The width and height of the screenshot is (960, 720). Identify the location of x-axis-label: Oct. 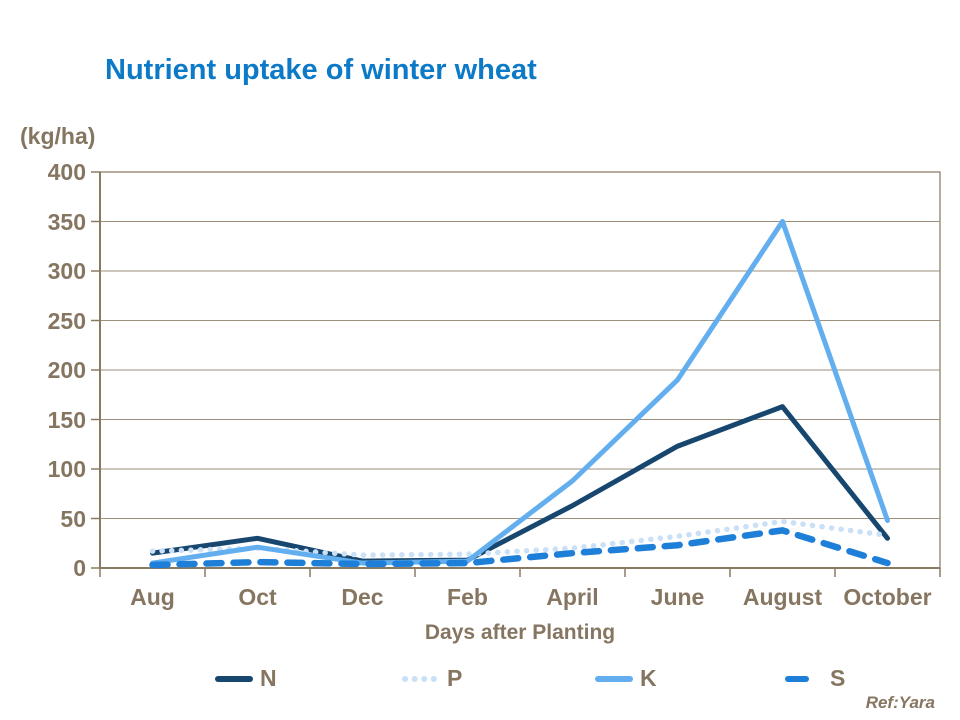
(257, 597).